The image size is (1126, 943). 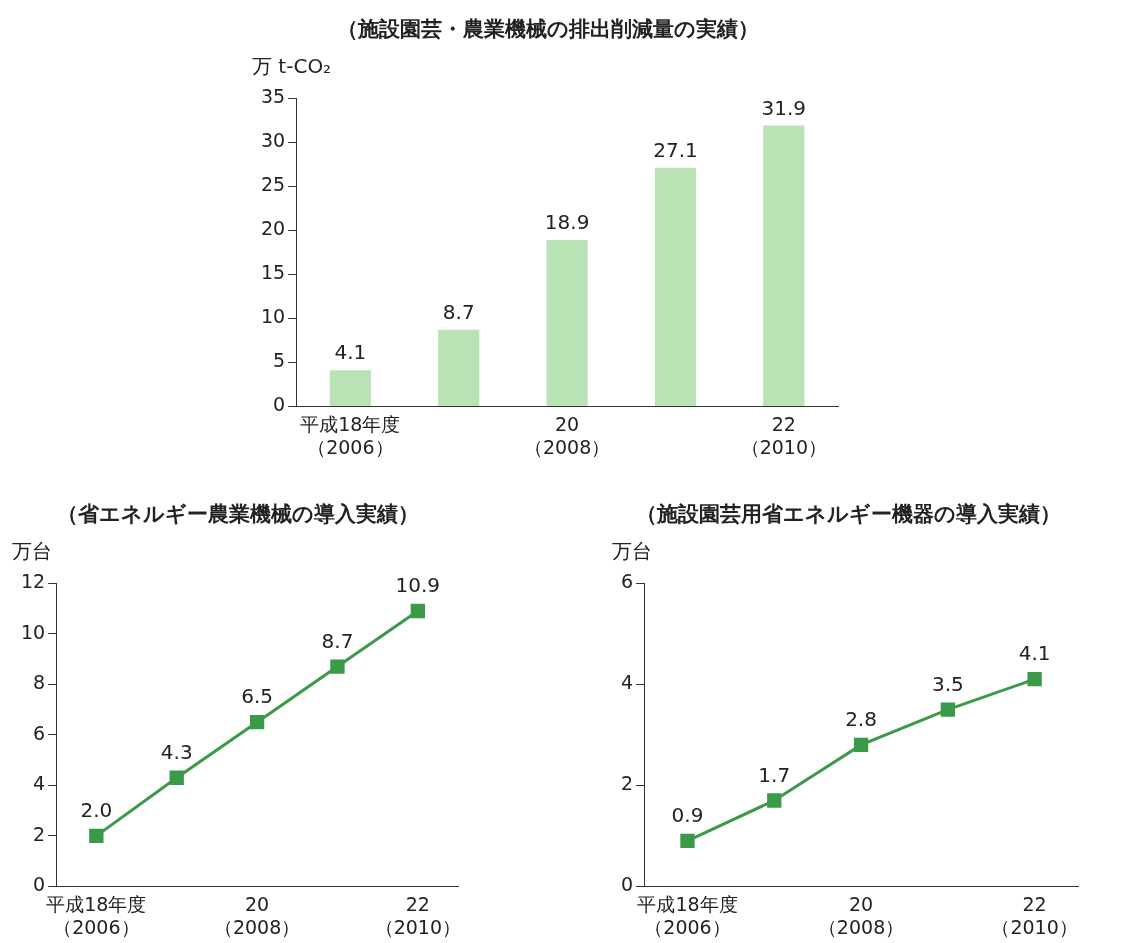 I want to click on data-label: 6.5, so click(x=257, y=696).